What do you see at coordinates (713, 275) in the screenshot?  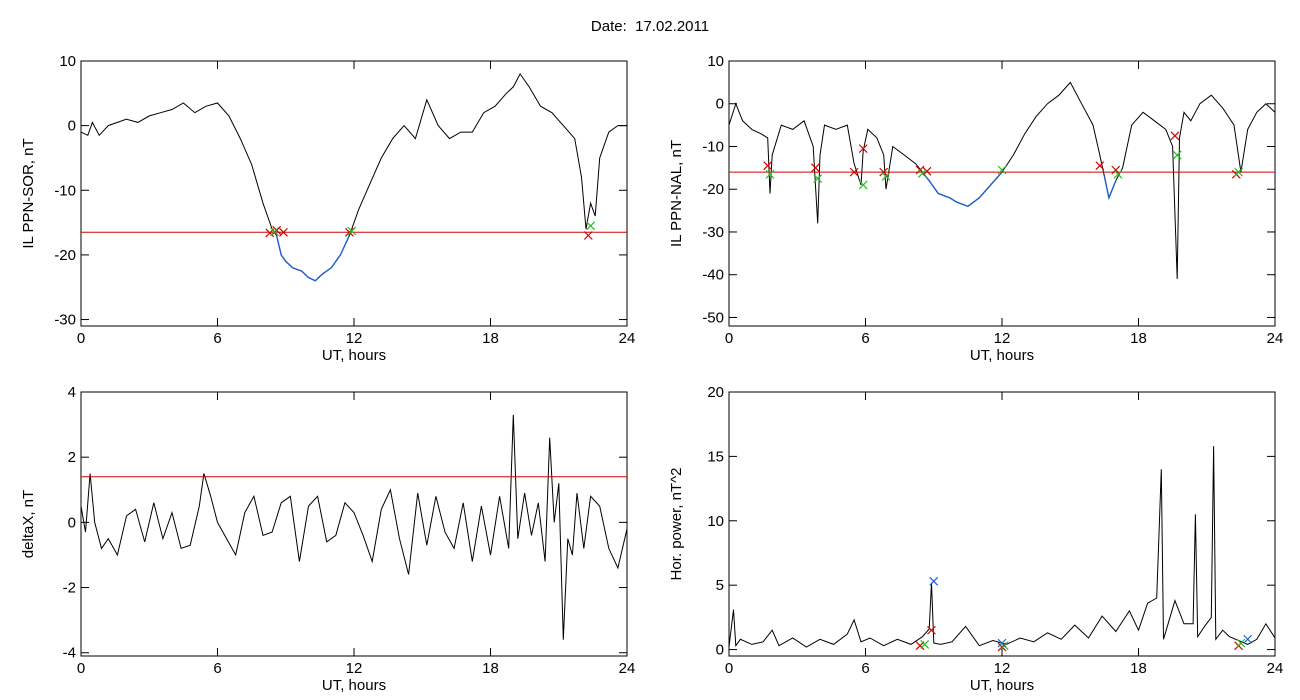 I see `y-tick-label: -40` at bounding box center [713, 275].